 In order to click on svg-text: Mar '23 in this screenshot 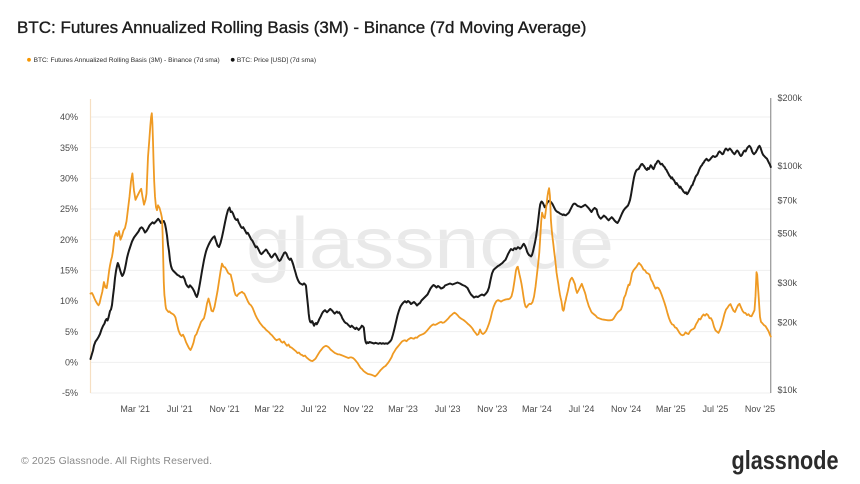, I will do `click(403, 409)`.